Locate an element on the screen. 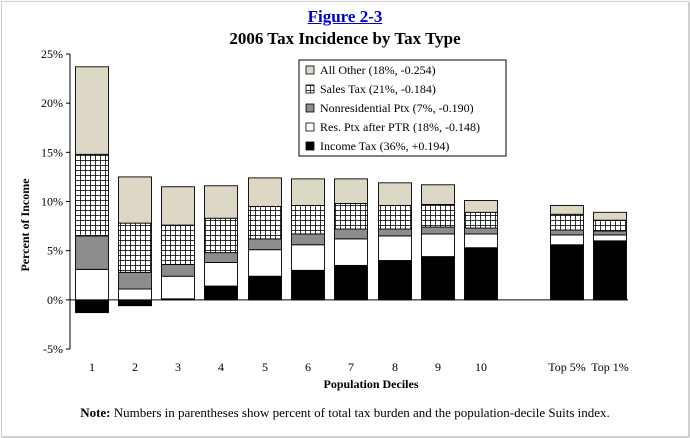  legend-entry: Sales Tax (21%, -0.184) is located at coordinates (378, 89).